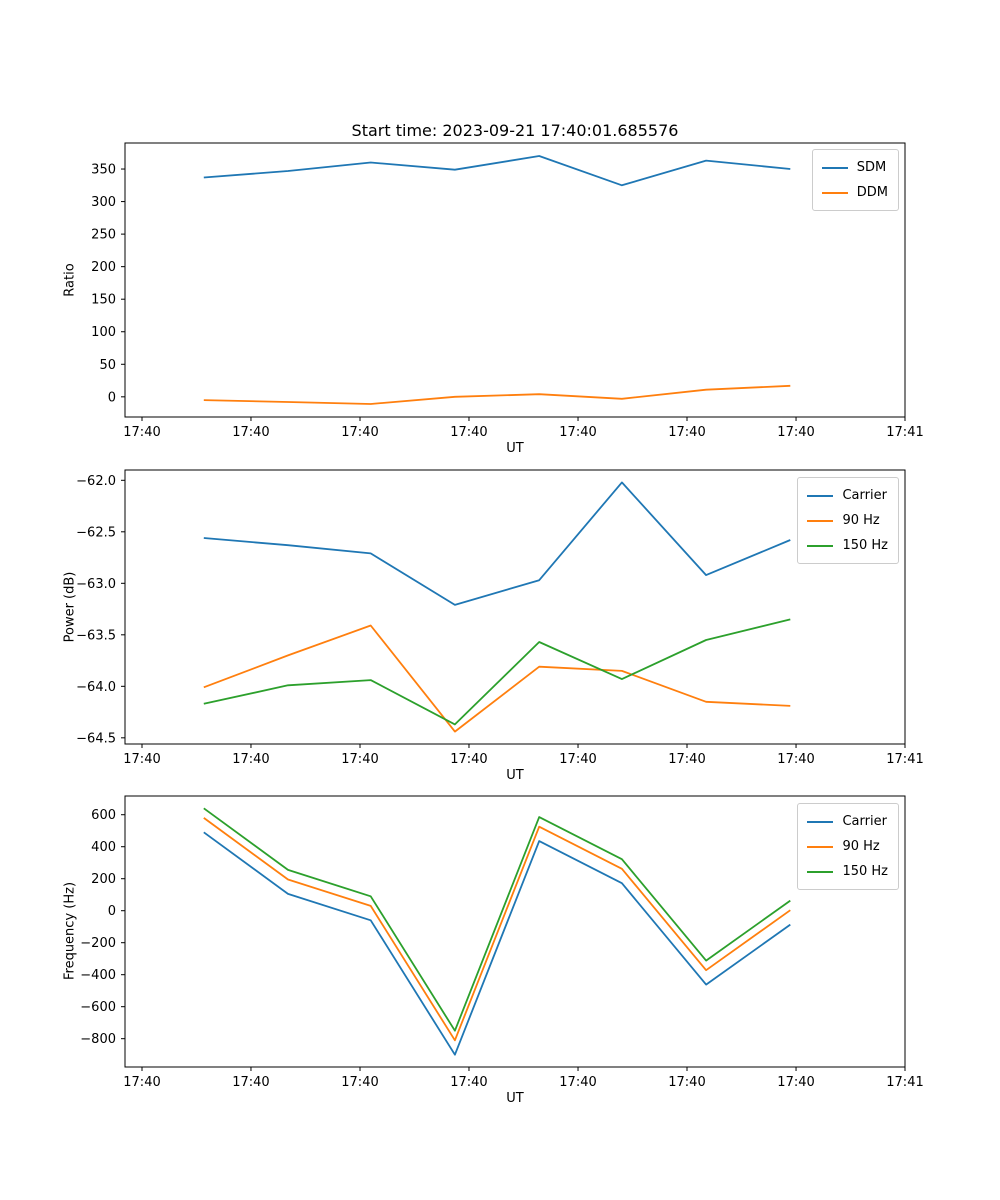 This screenshot has height=1200, width=1000. I want to click on plot2-y-tick-label: −62.5, so click(96, 532).